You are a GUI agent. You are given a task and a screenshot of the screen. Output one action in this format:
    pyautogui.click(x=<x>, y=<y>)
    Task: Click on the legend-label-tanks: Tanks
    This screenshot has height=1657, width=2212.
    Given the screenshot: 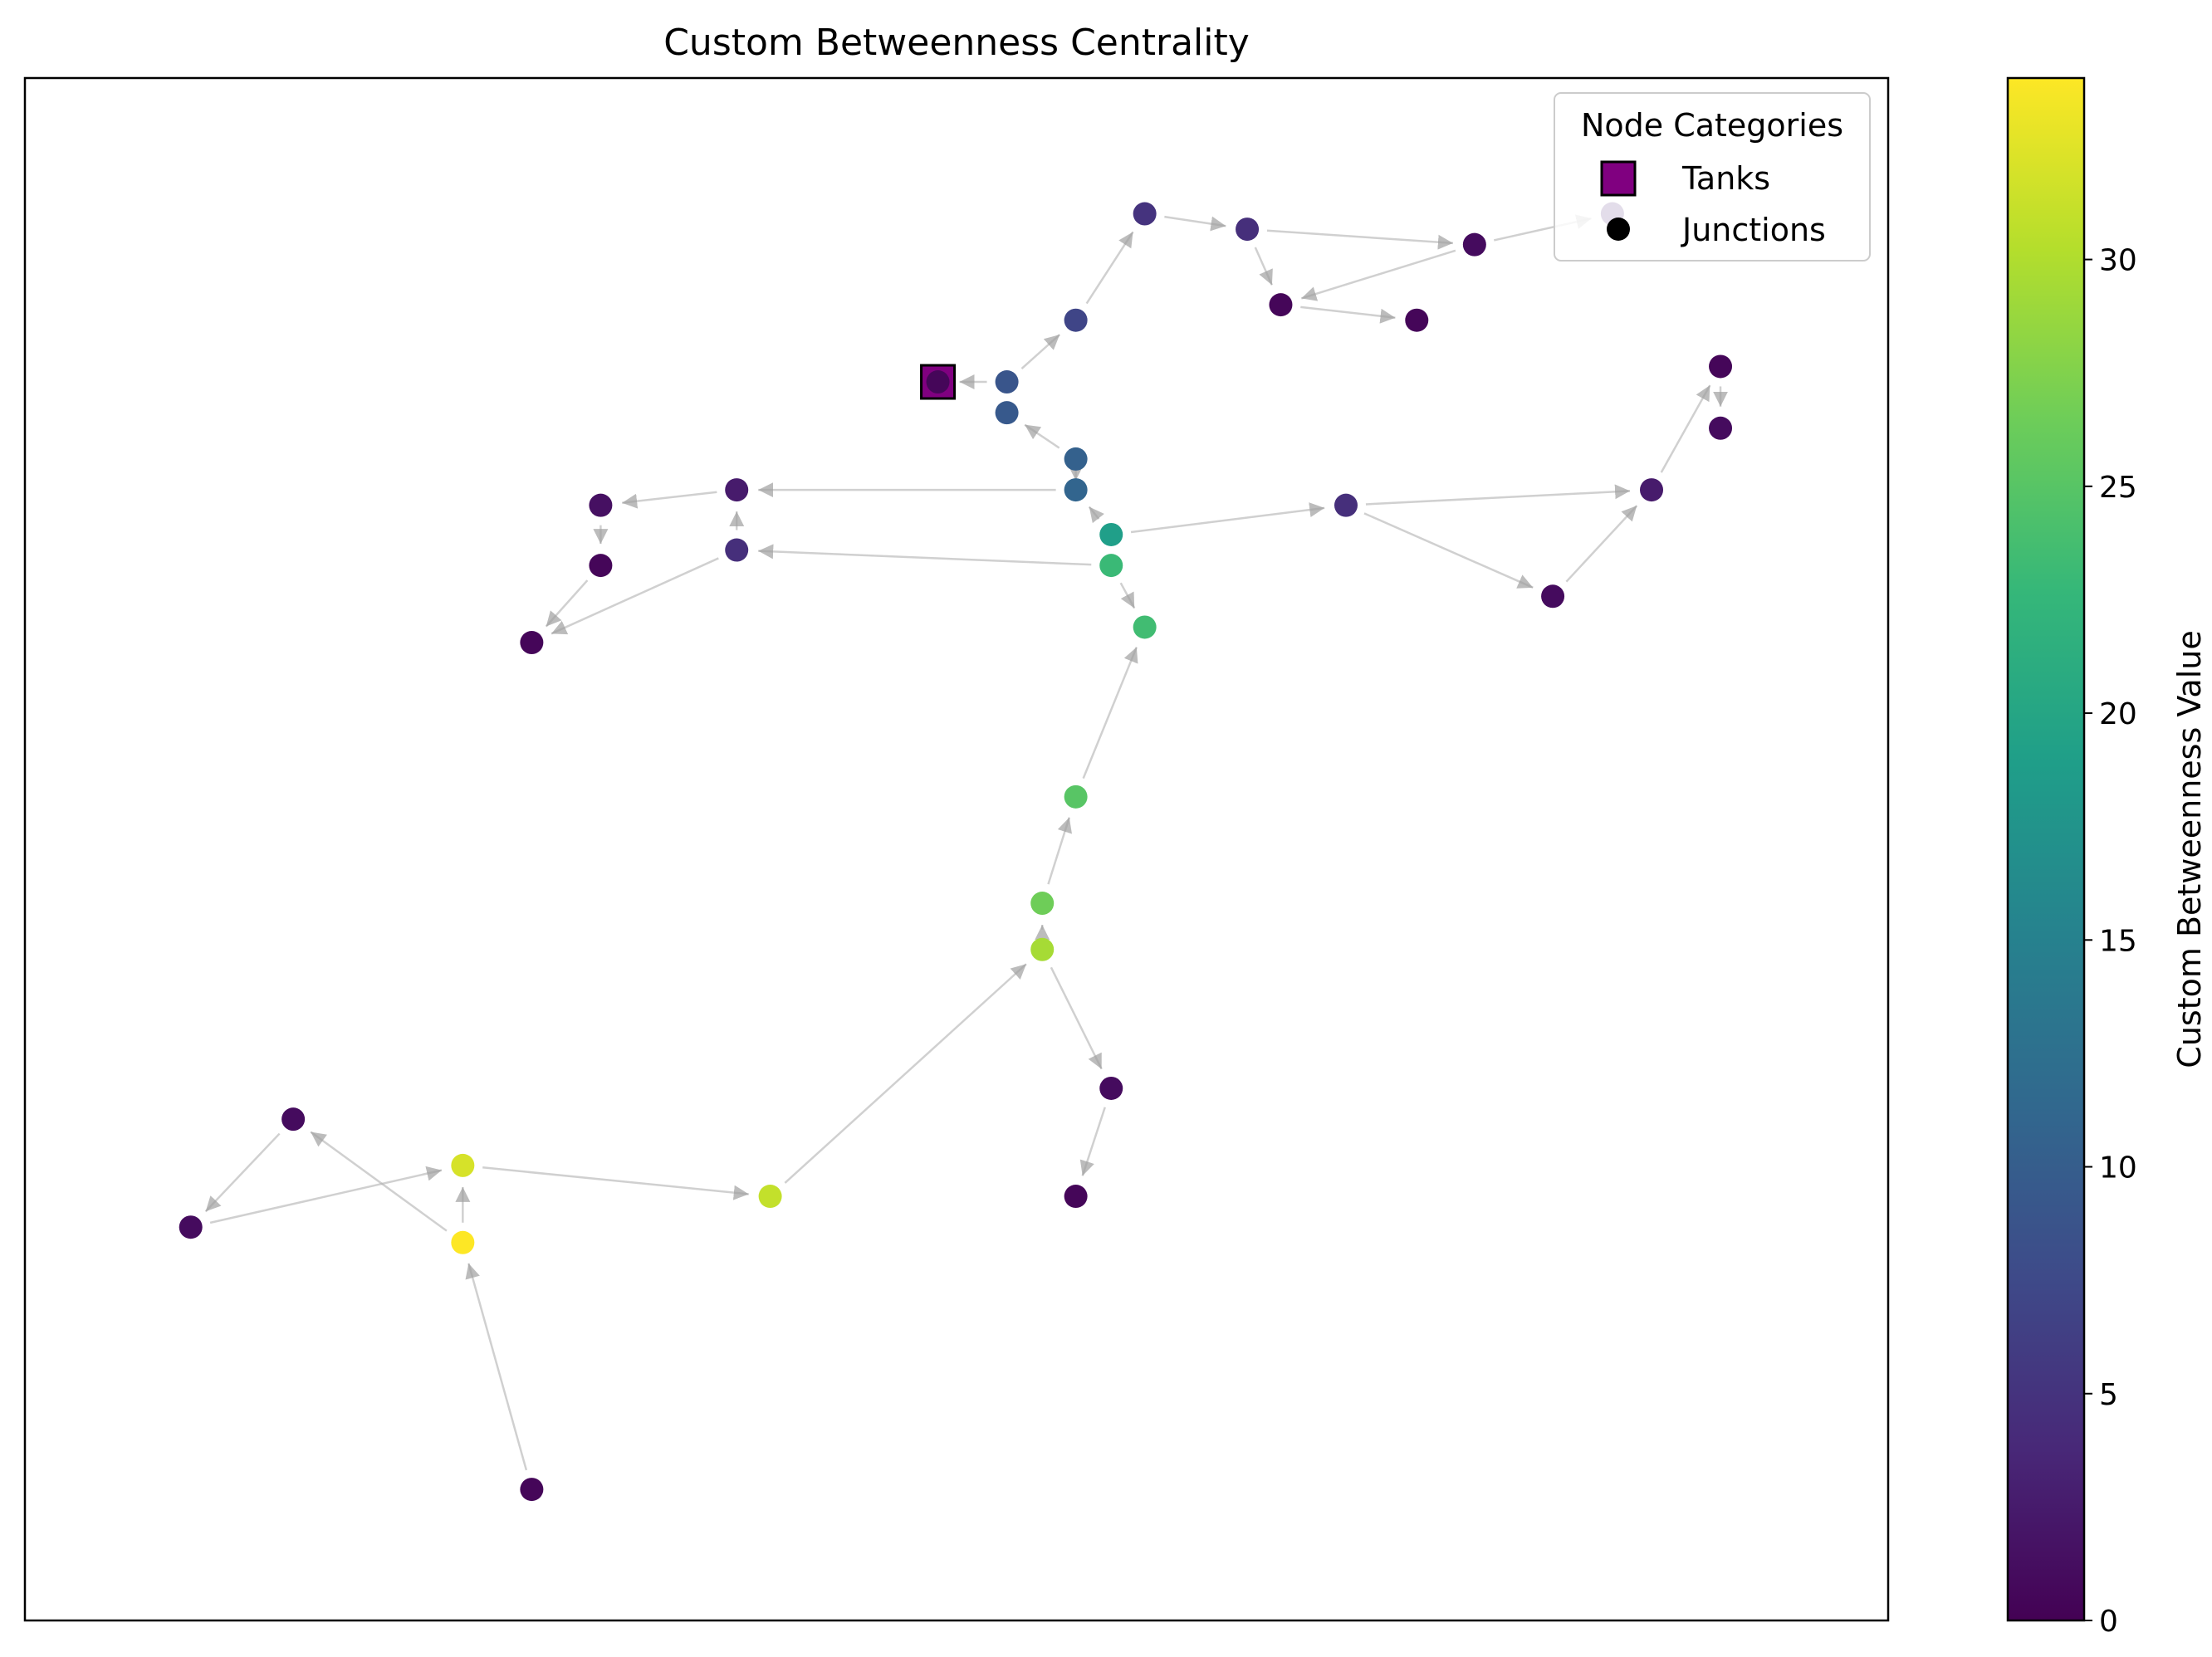 What is the action you would take?
    pyautogui.click(x=1725, y=178)
    